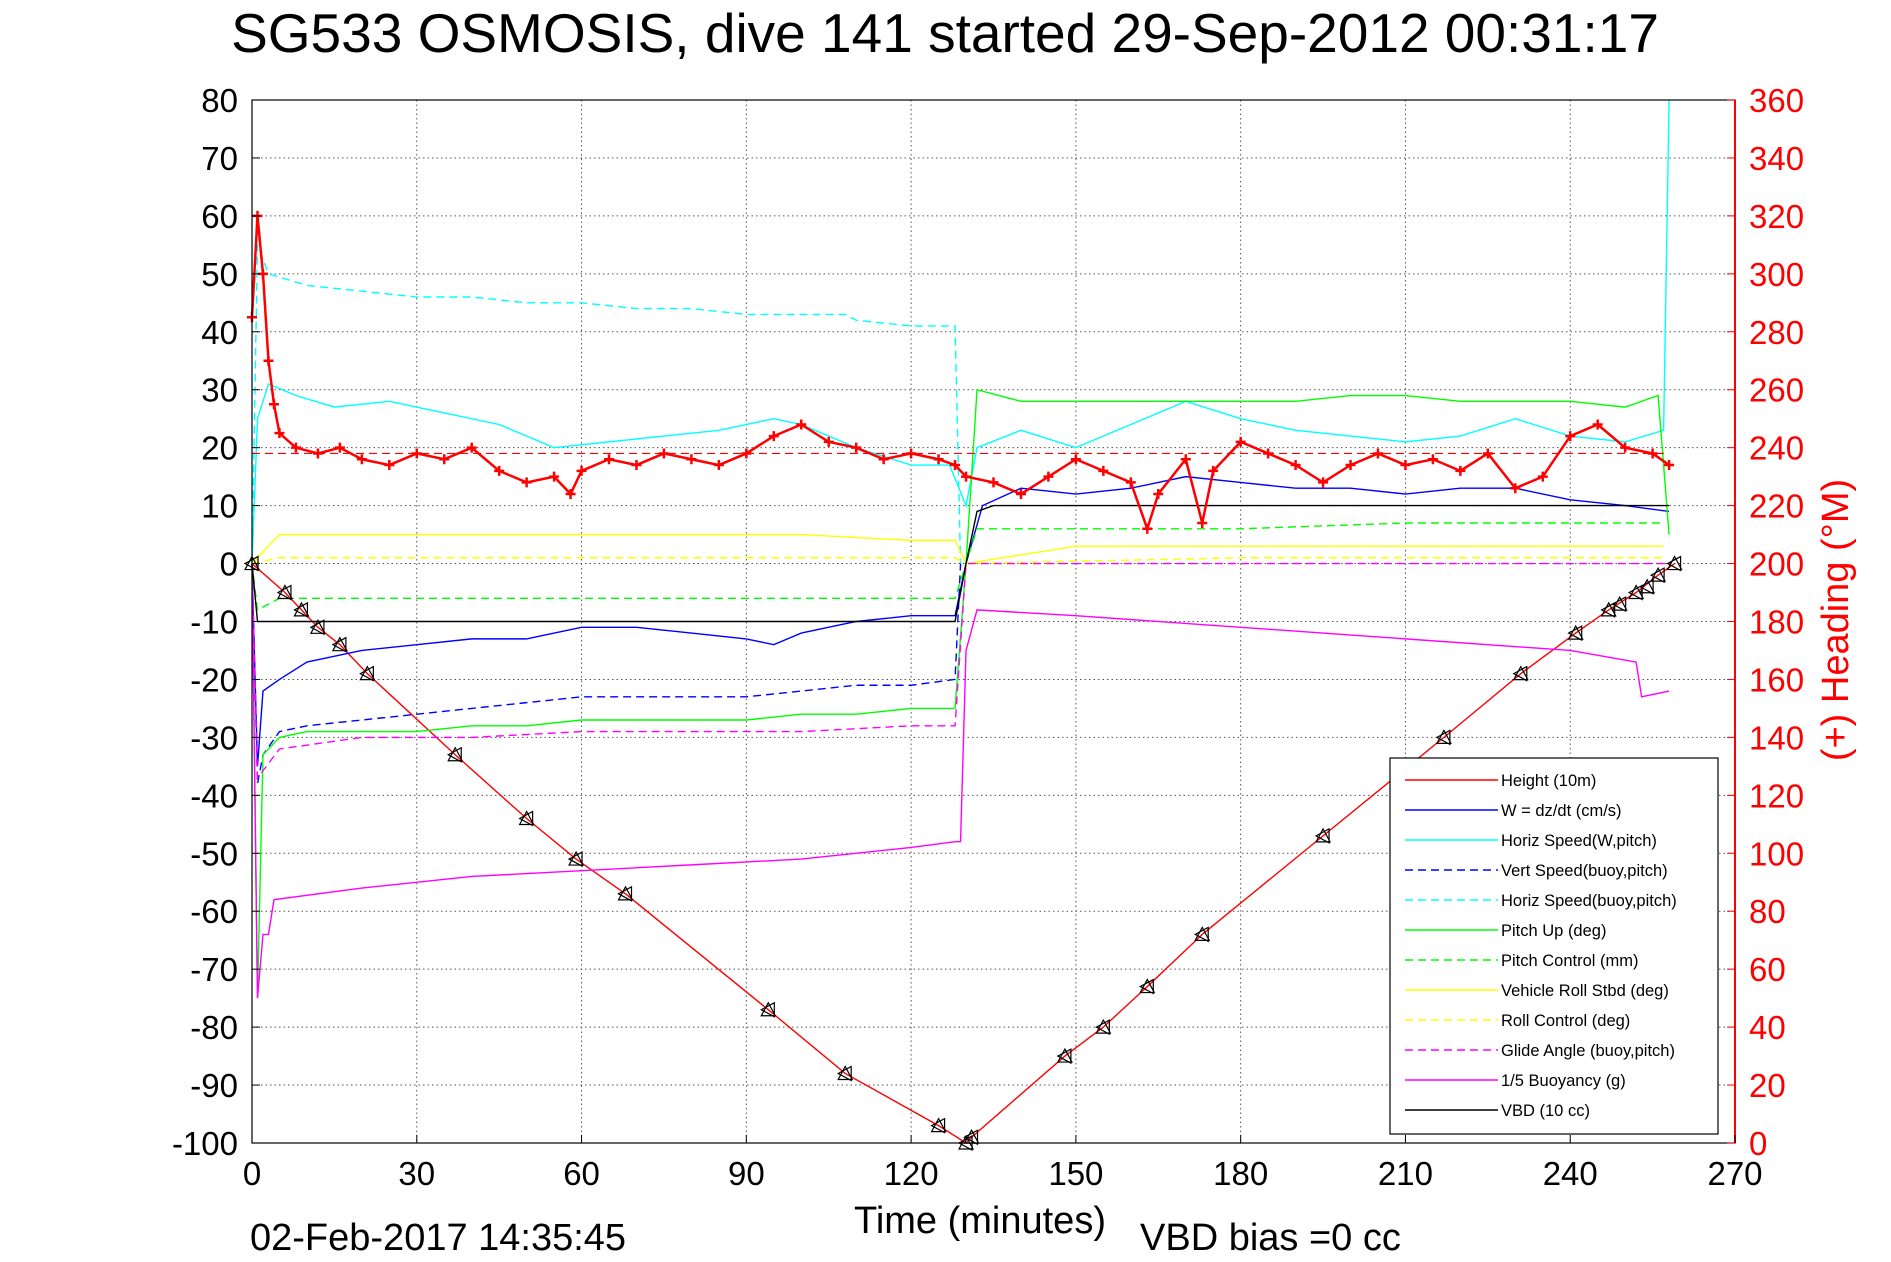 Image resolution: width=1891 pixels, height=1262 pixels. What do you see at coordinates (1767, 1027) in the screenshot?
I see `y-right-tick-label: 40` at bounding box center [1767, 1027].